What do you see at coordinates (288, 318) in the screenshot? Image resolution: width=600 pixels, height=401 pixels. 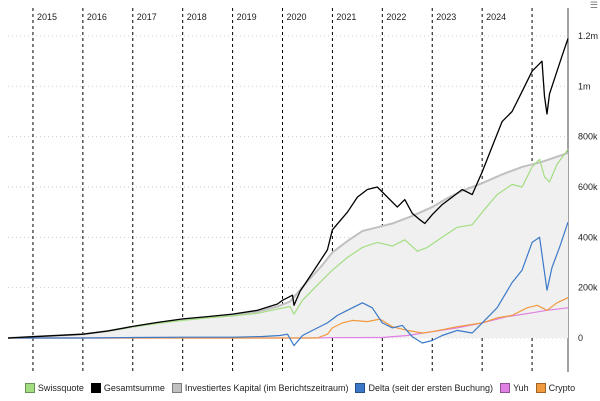 I see `series-line-crypto` at bounding box center [288, 318].